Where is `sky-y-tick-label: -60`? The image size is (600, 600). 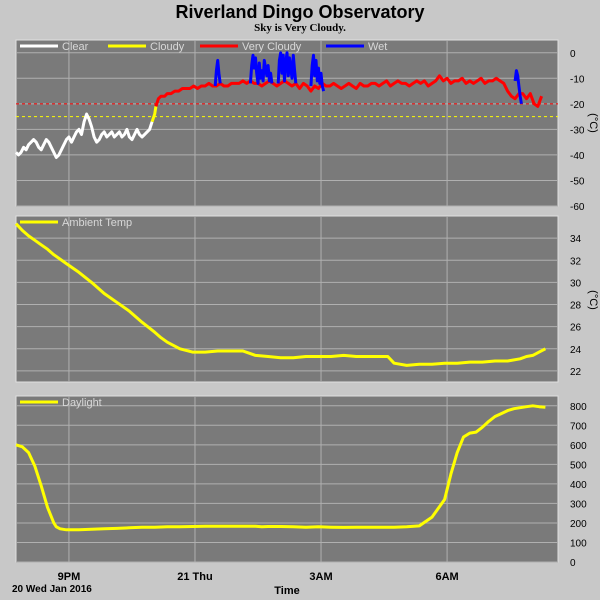
sky-y-tick-label: -60 is located at coordinates (577, 207).